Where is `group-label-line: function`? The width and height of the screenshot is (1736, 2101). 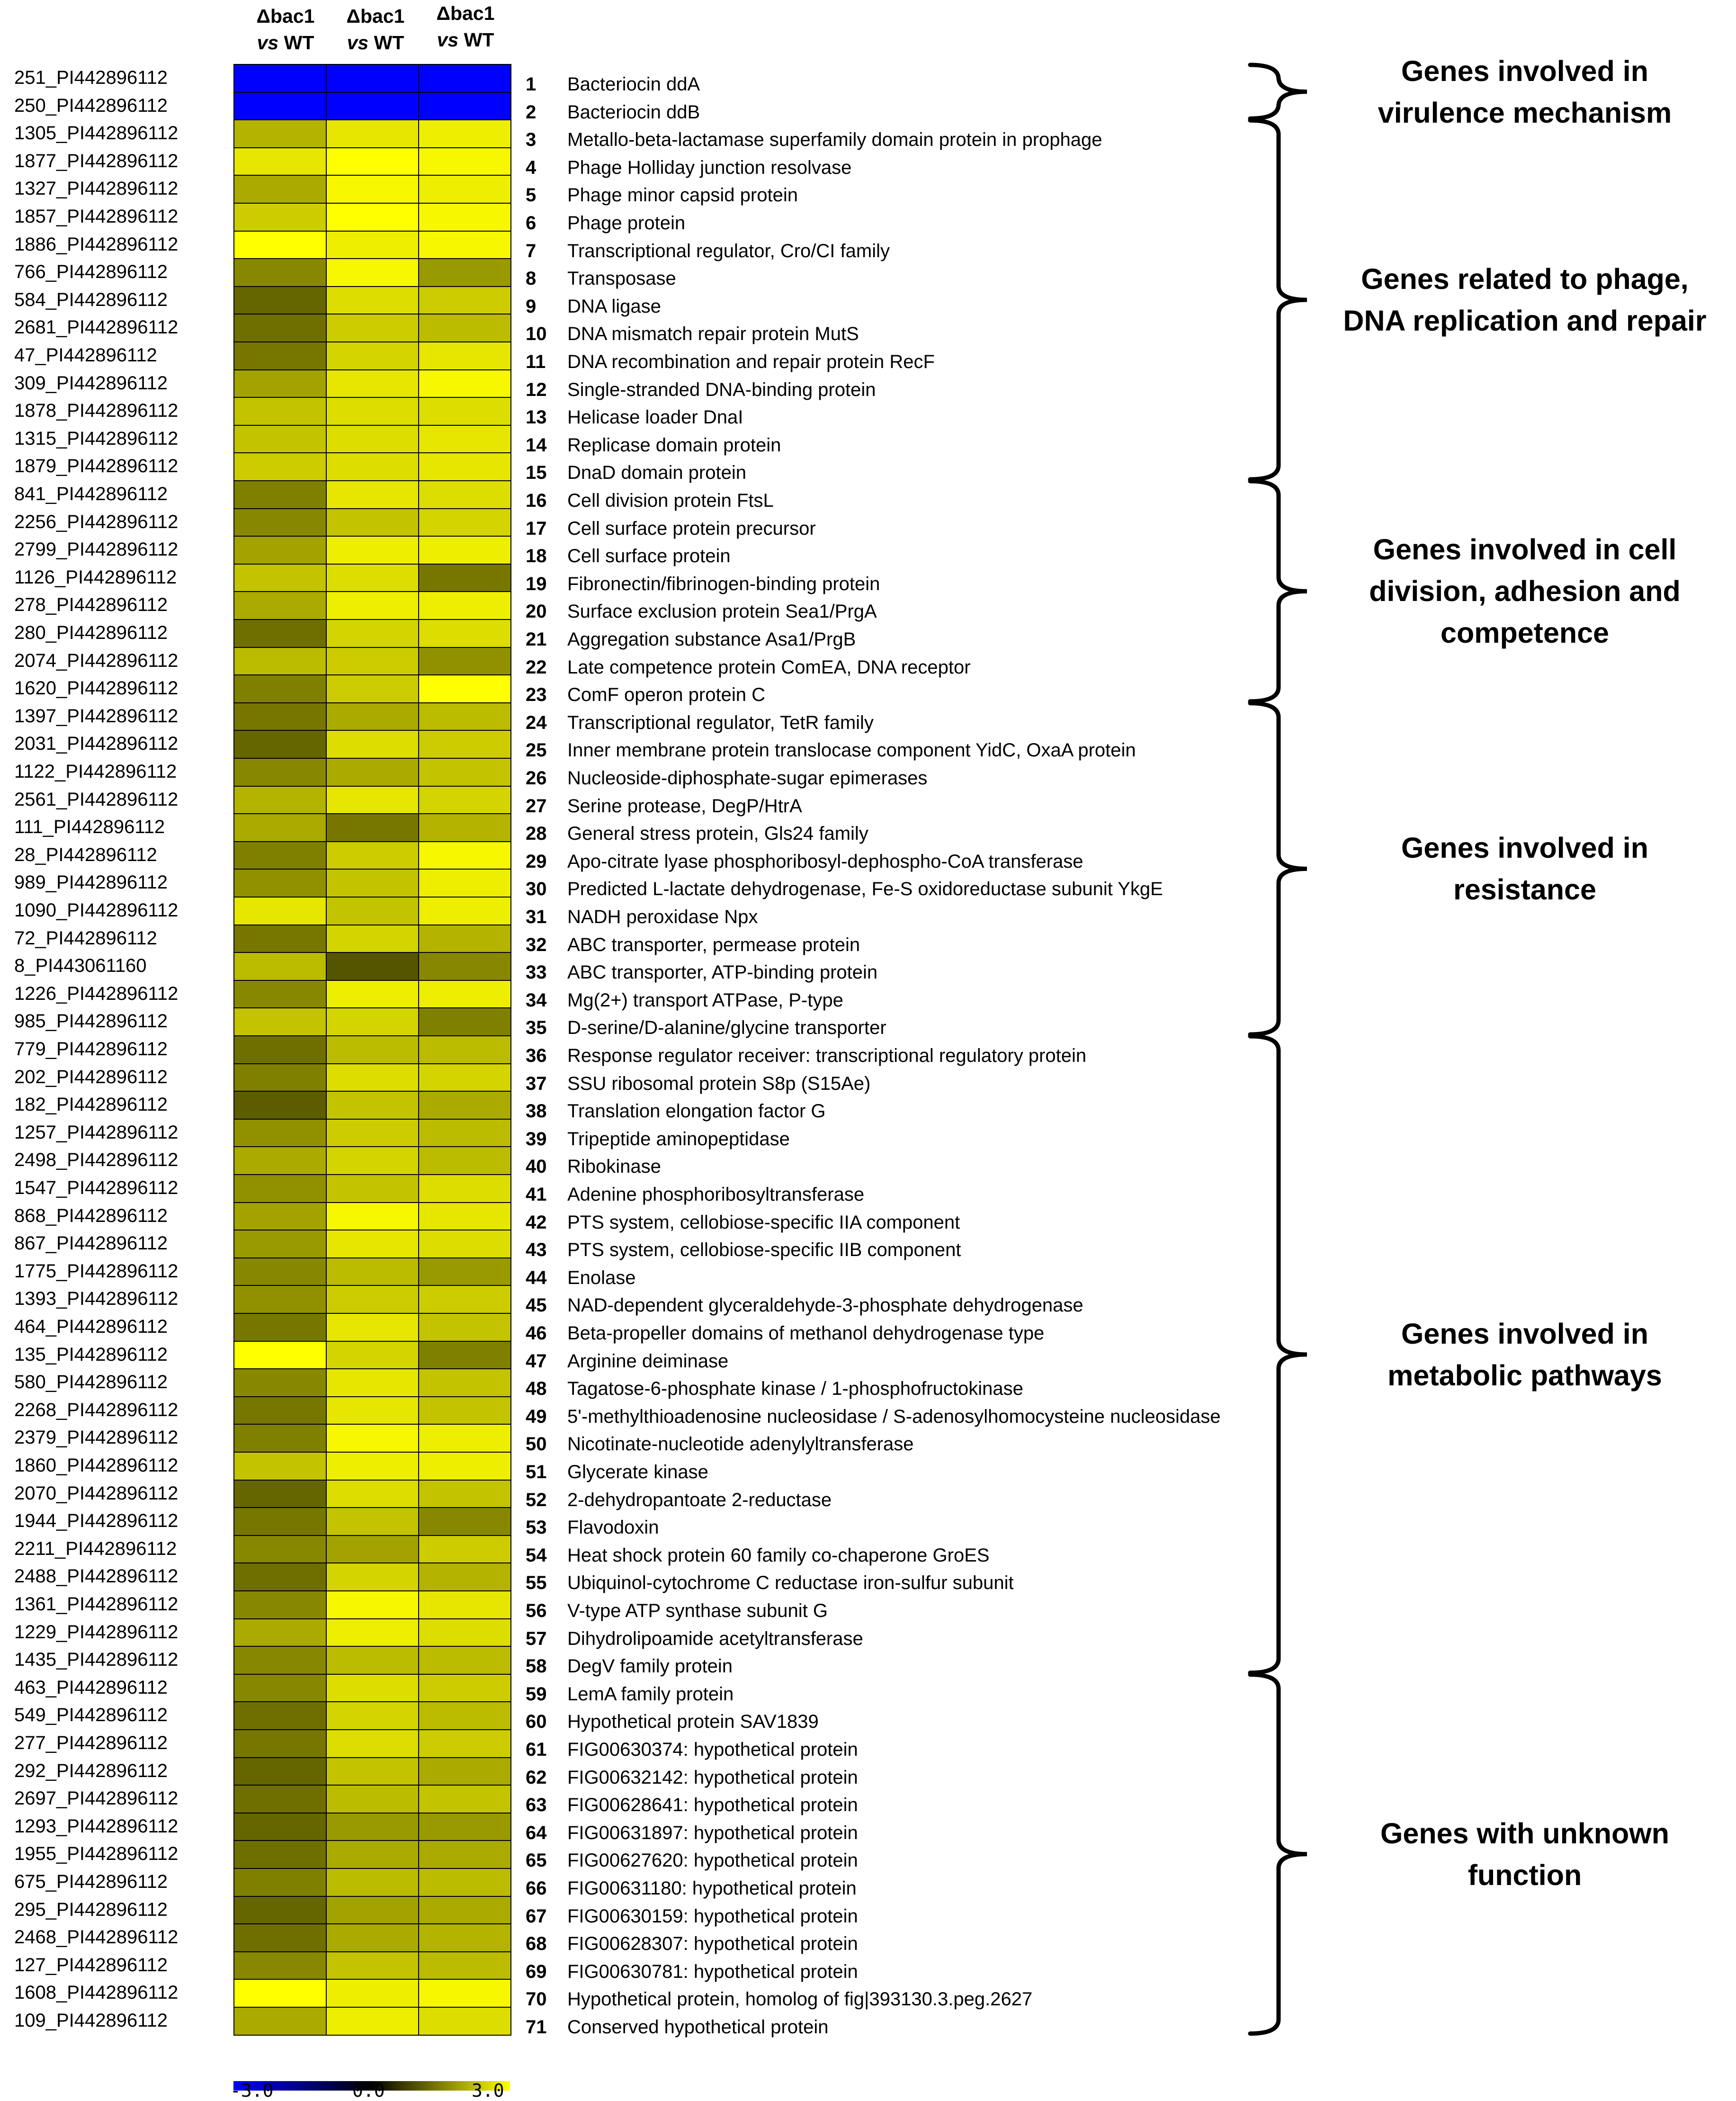
group-label-line: function is located at coordinates (1525, 1875).